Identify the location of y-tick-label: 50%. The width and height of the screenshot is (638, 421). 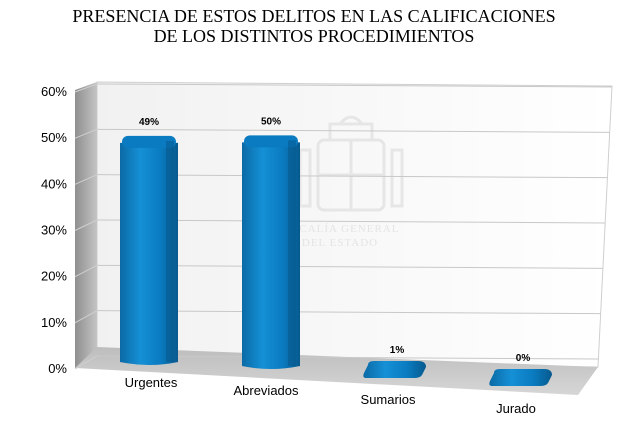
(54, 137).